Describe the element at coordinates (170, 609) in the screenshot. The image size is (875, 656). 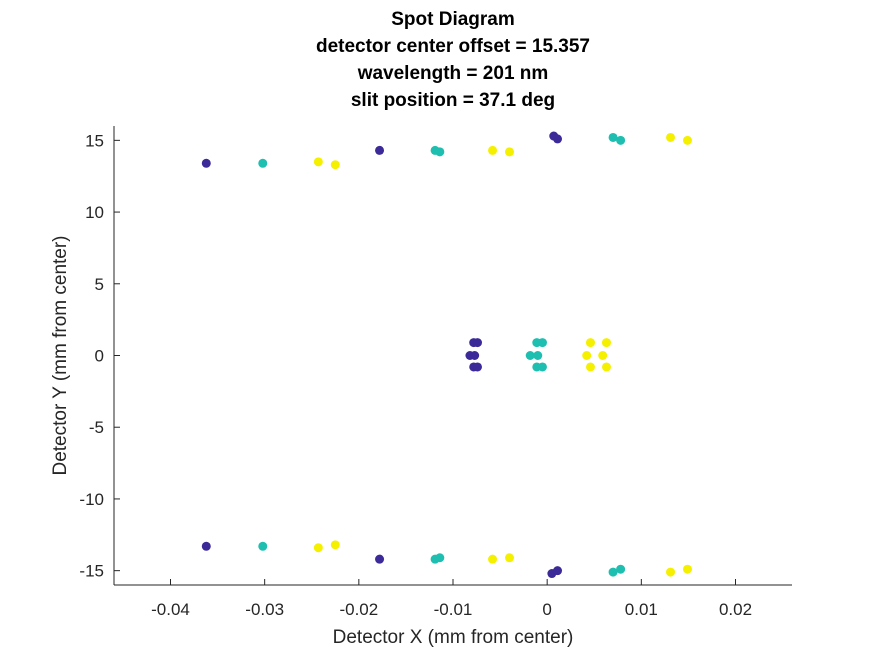
I see `x-tick-label: -0.04` at that location.